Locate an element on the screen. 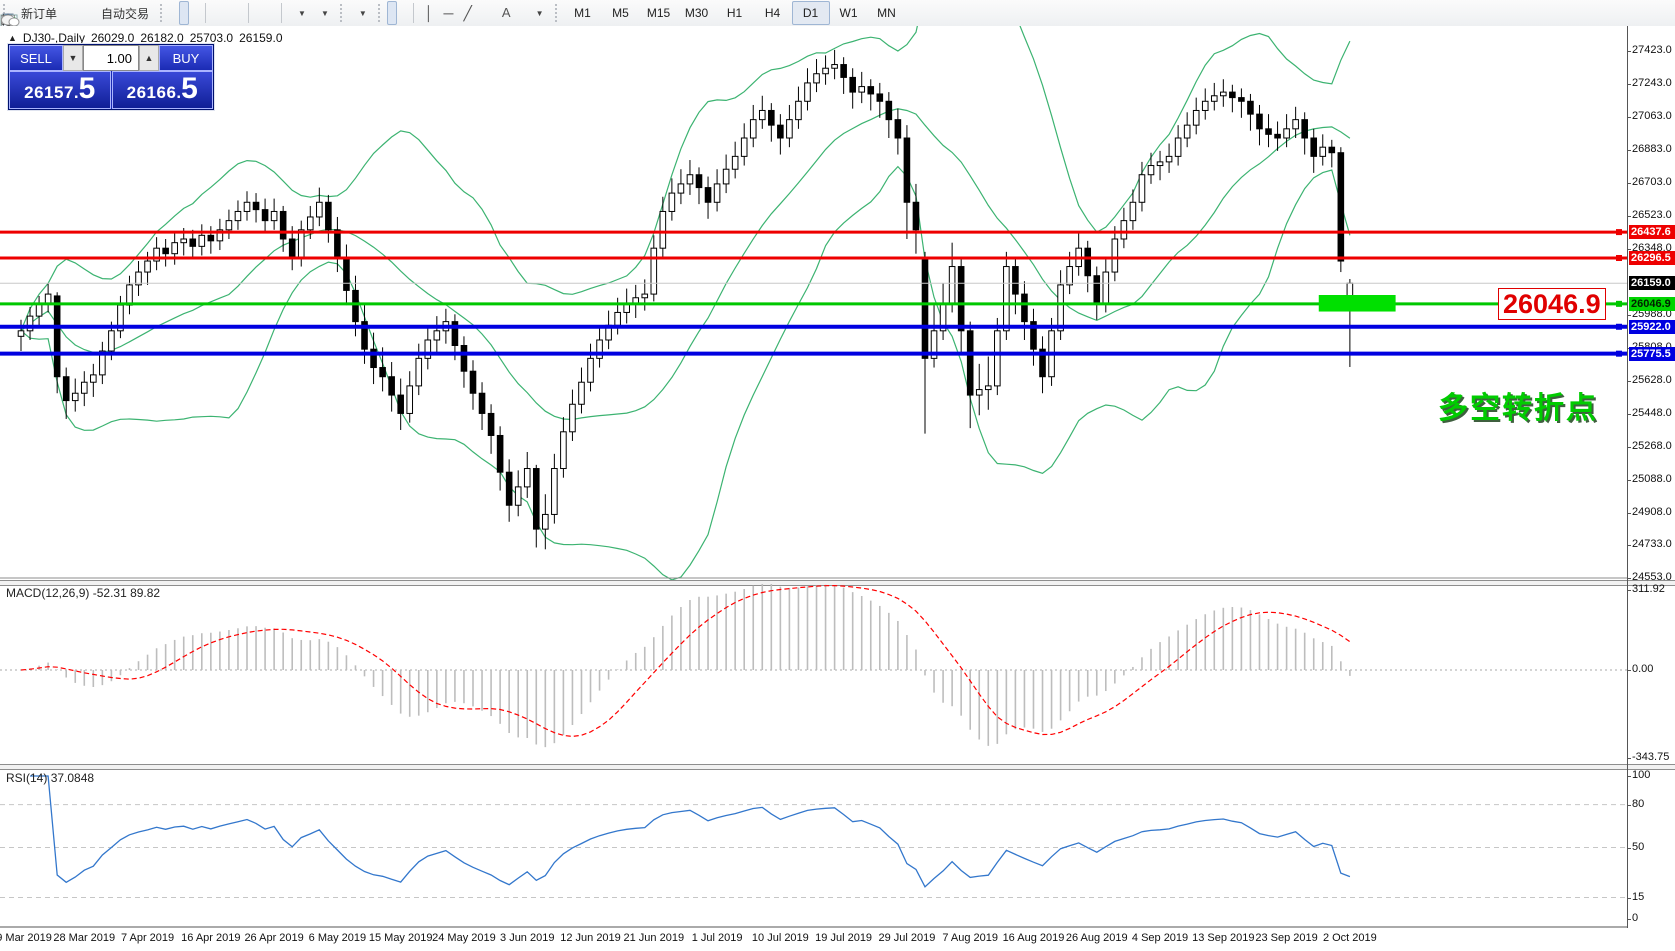 The image size is (1675, 951). price-badge: 26159.0 is located at coordinates (1652, 283).